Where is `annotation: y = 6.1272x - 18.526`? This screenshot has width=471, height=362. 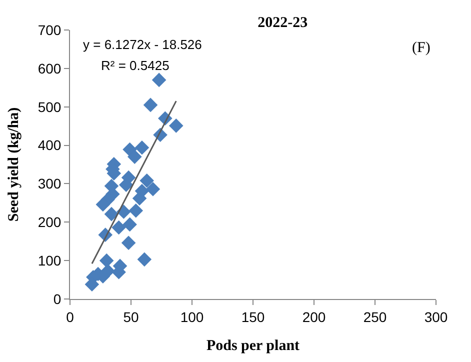
annotation: y = 6.1272x - 18.526 is located at coordinates (142, 44).